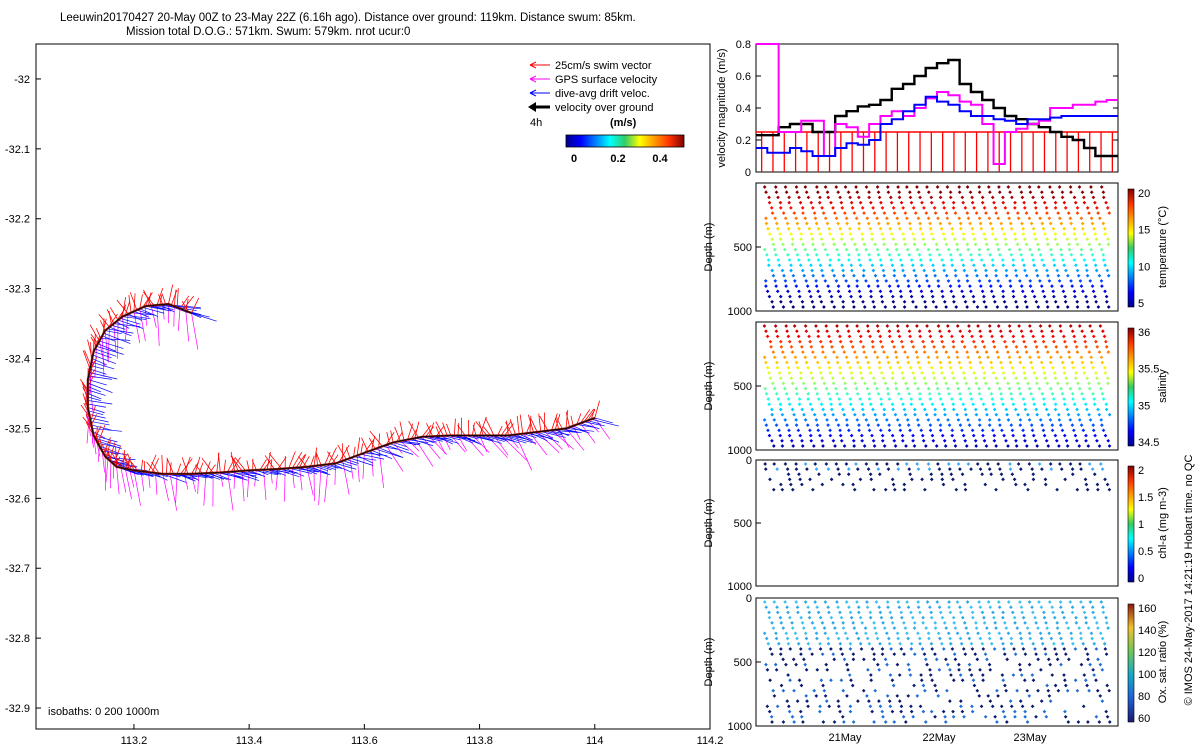 This screenshot has height=750, width=1200. Describe the element at coordinates (660, 159) in the screenshot. I see `colorbar-tick-2: 0.4` at that location.